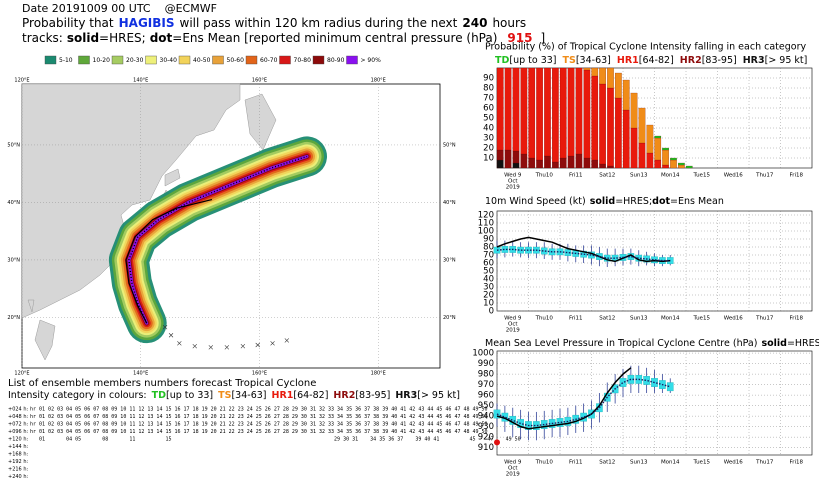 The width and height of the screenshot is (819, 482). Describe the element at coordinates (18, 477) in the screenshot. I see `member-row-label: +240 h:` at that location.